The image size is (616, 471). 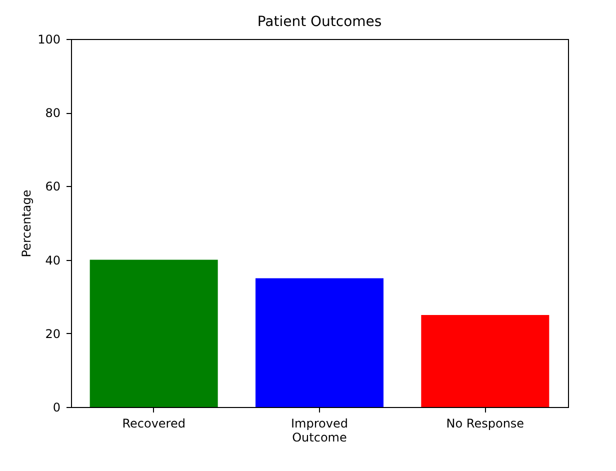 I want to click on y-tick-label: 80, so click(x=52, y=113).